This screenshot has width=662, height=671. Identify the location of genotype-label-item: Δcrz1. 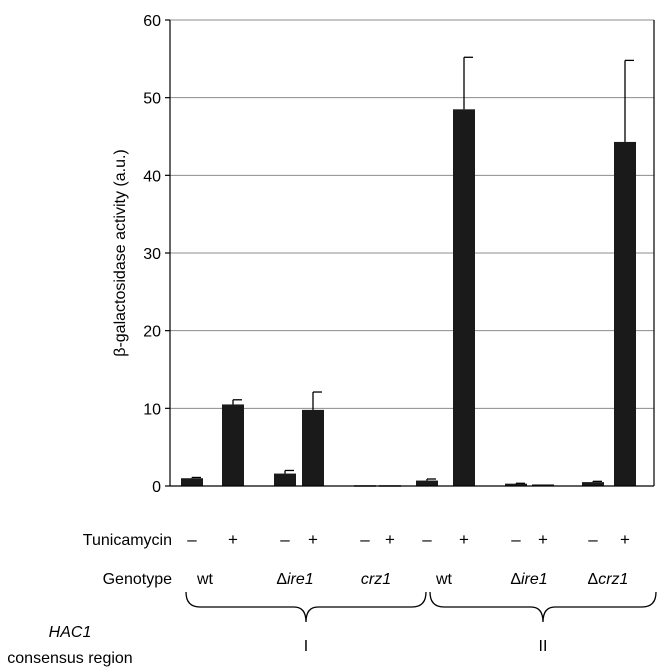
(608, 579).